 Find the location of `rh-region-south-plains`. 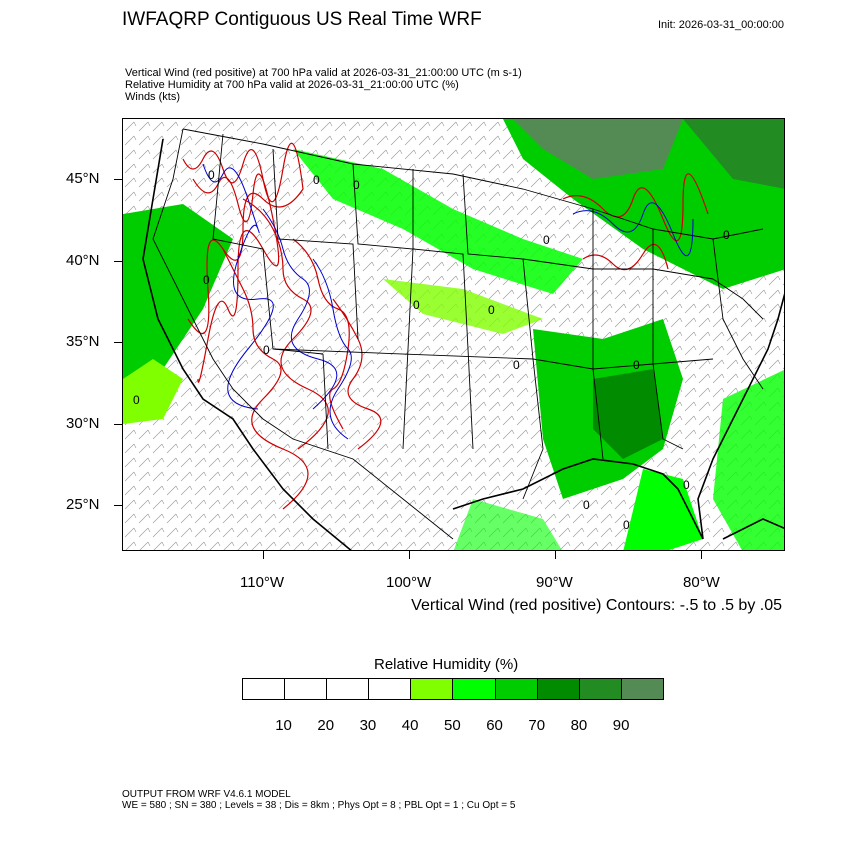

rh-region-south-plains is located at coordinates (463, 306).